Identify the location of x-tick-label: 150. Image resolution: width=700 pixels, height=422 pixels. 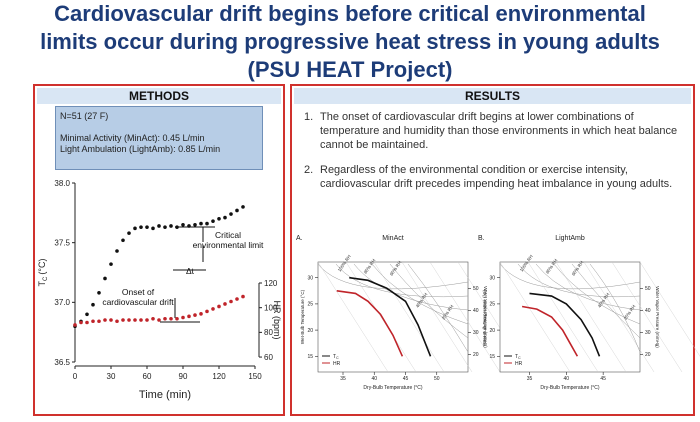
(255, 376).